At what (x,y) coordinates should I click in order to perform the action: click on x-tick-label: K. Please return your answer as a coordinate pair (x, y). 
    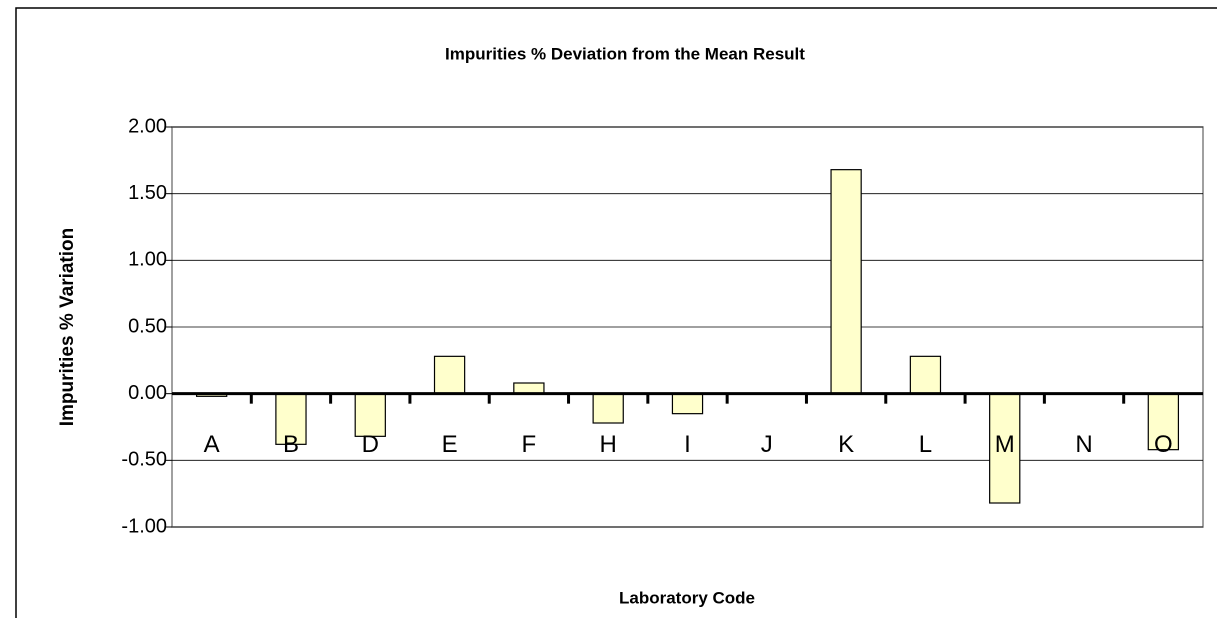
    Looking at the image, I should click on (846, 444).